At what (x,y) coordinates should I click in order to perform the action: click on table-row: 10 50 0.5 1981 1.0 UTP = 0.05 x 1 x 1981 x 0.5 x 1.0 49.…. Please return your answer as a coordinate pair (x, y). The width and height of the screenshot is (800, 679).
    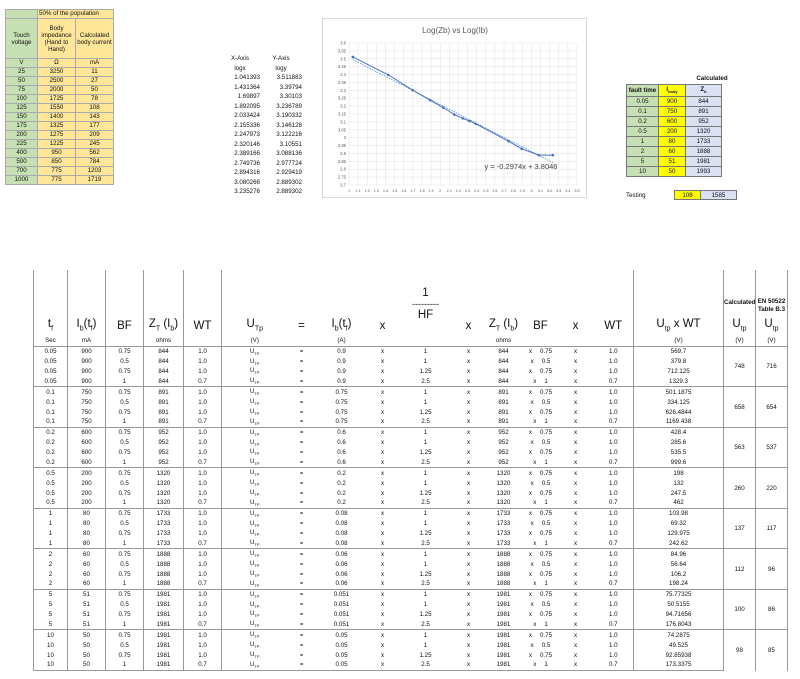
    Looking at the image, I should click on (410, 645).